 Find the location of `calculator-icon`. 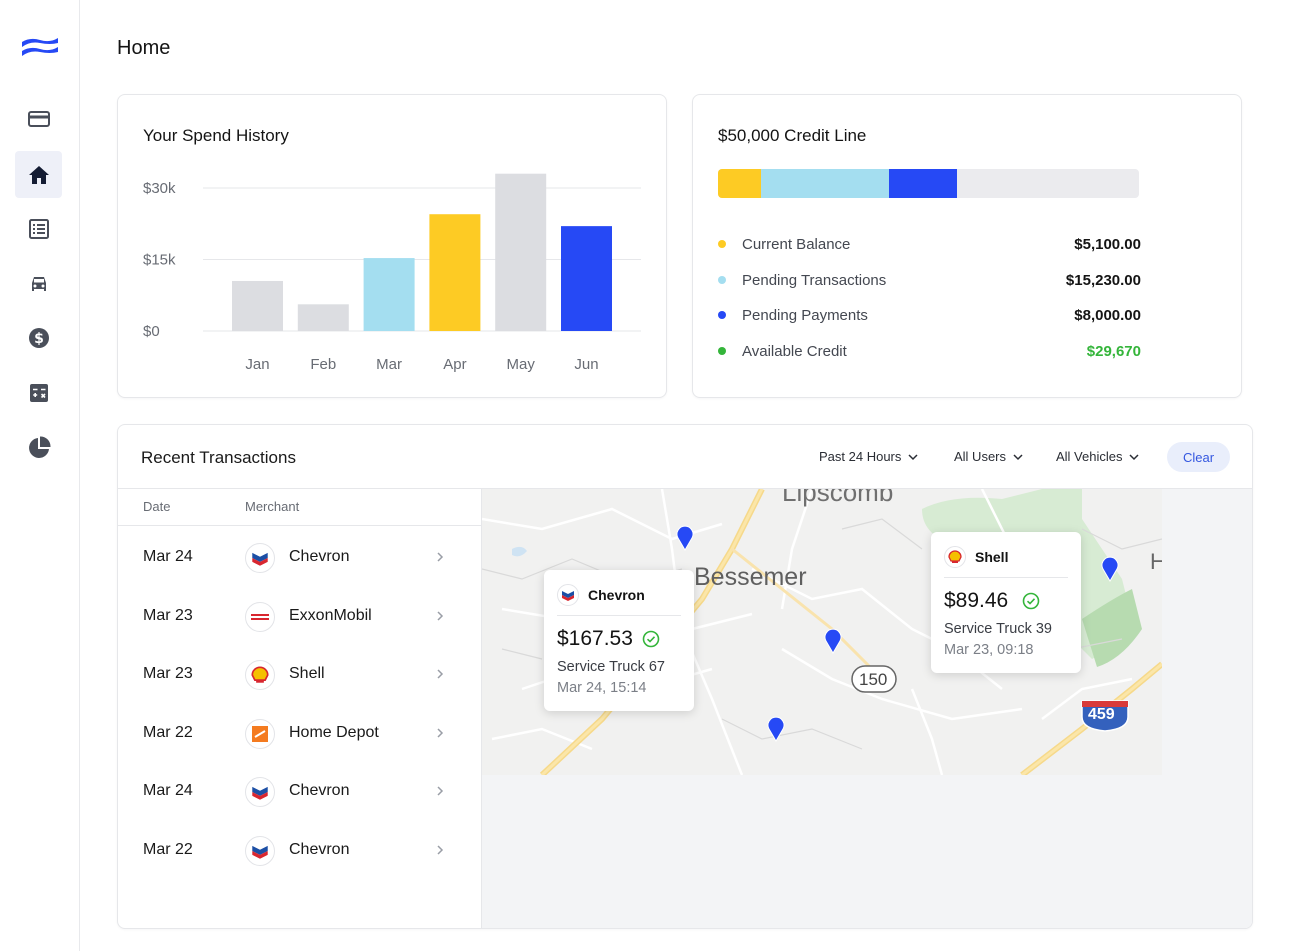

calculator-icon is located at coordinates (38, 392).